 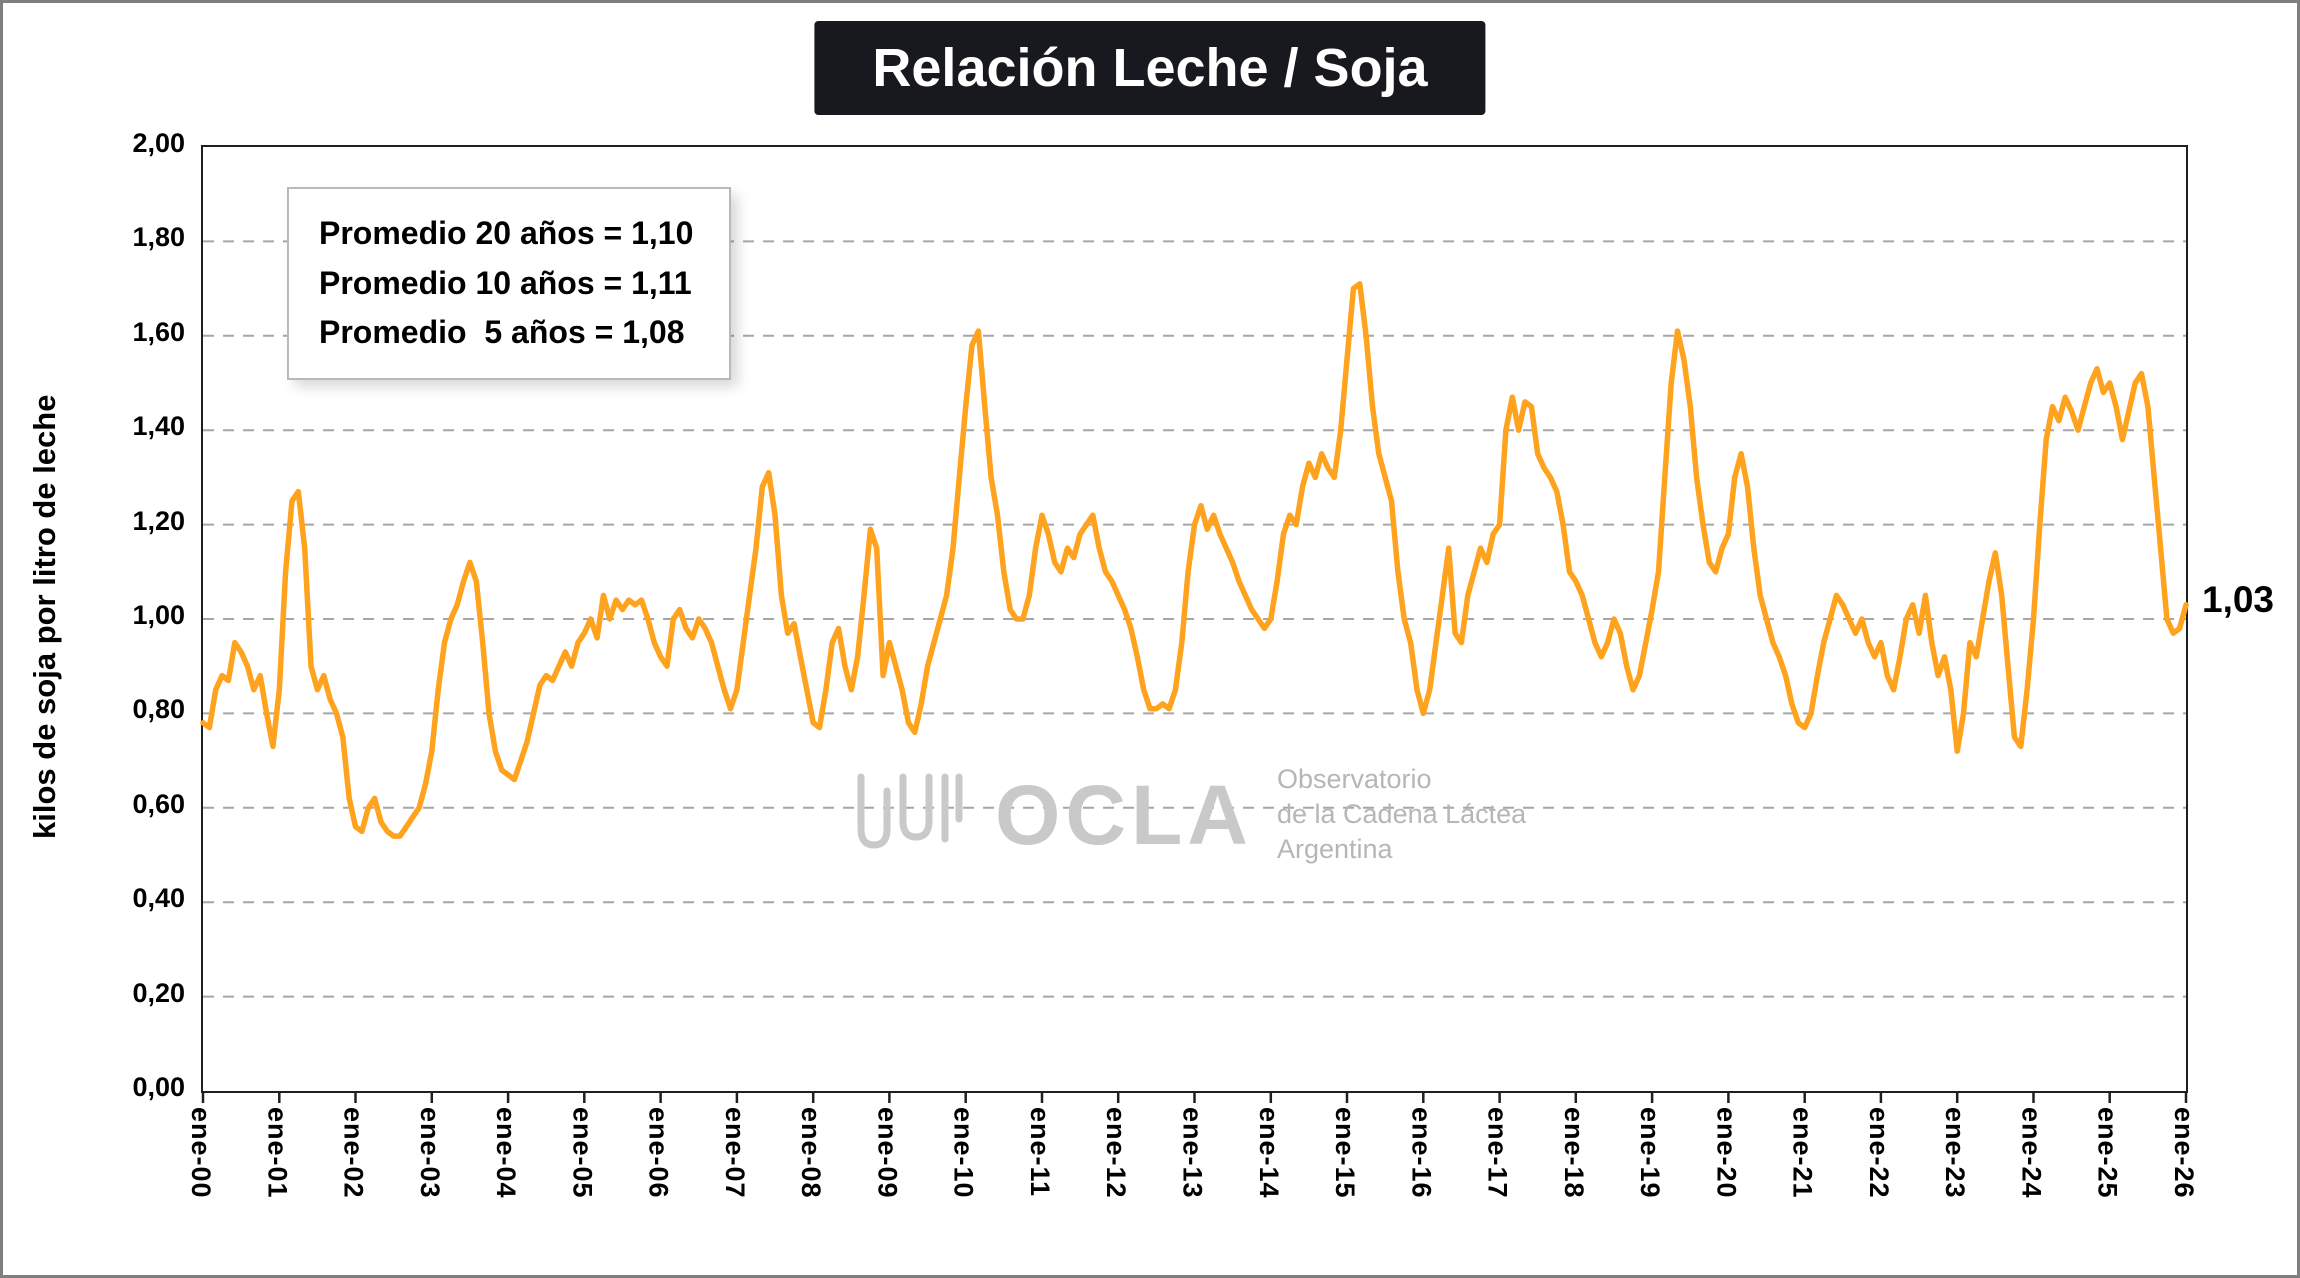 I want to click on x-tick-label: ene-12, so click(x=1116, y=1153).